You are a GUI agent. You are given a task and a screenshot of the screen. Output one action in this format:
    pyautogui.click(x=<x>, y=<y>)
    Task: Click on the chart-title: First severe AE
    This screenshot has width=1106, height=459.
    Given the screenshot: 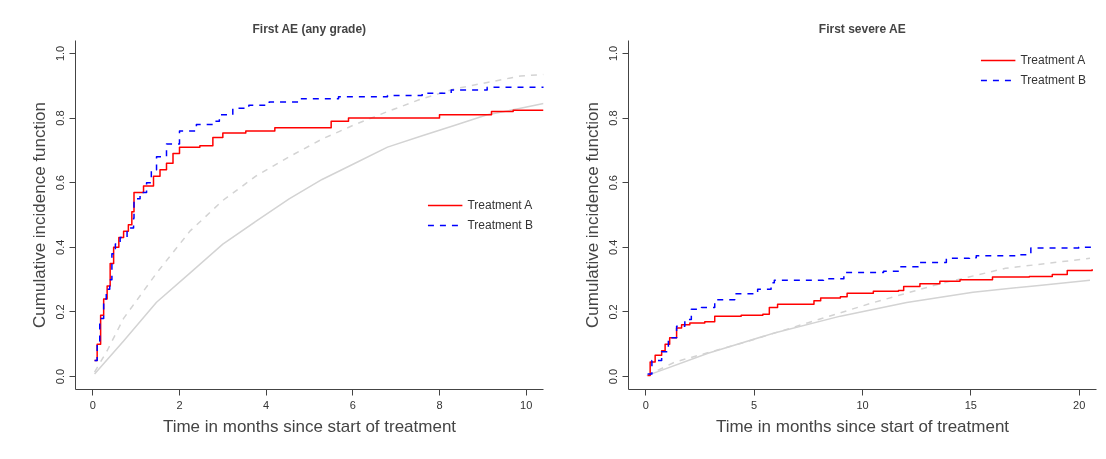 What is the action you would take?
    pyautogui.click(x=862, y=28)
    